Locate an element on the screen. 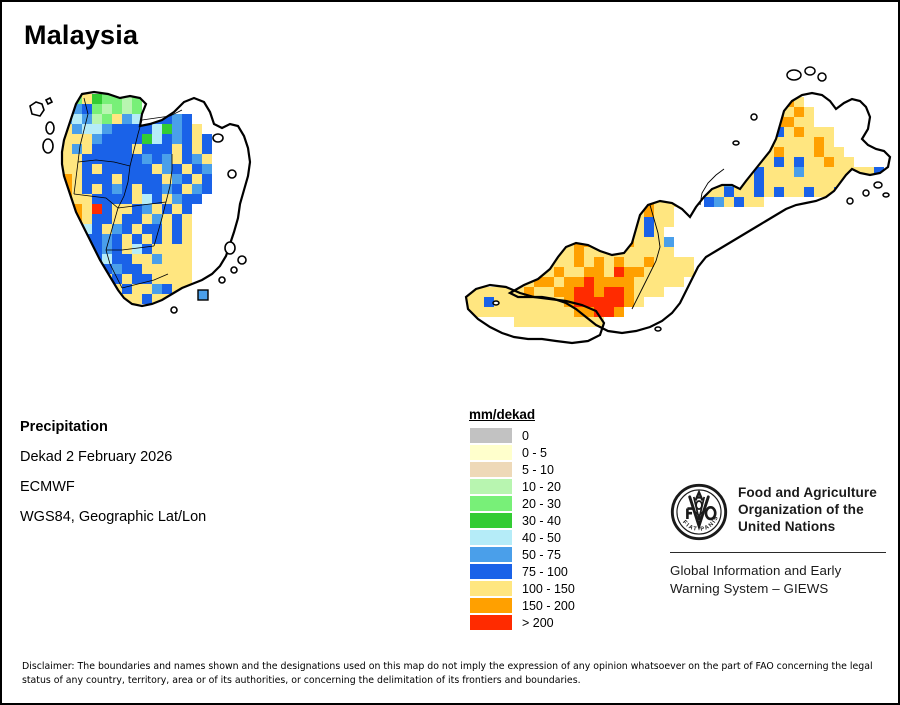  islands-peninsular is located at coordinates (138, 205).